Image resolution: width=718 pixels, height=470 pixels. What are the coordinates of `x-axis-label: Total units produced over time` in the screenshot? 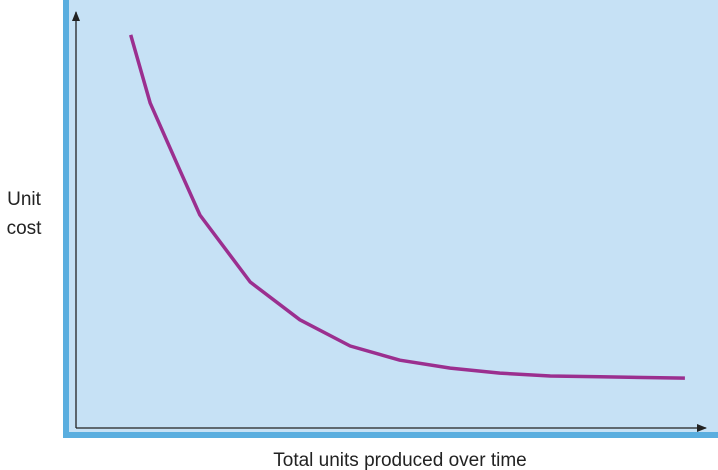 It's located at (399, 460).